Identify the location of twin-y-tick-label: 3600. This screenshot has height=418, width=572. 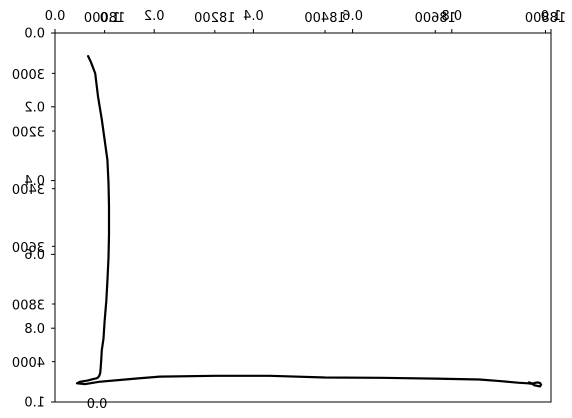
(28, 248).